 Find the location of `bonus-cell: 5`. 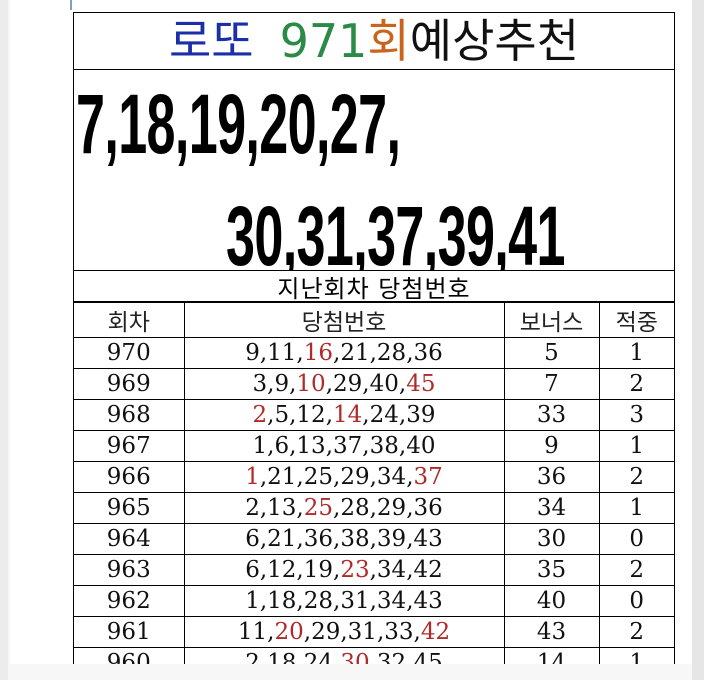

bonus-cell: 5 is located at coordinates (551, 353).